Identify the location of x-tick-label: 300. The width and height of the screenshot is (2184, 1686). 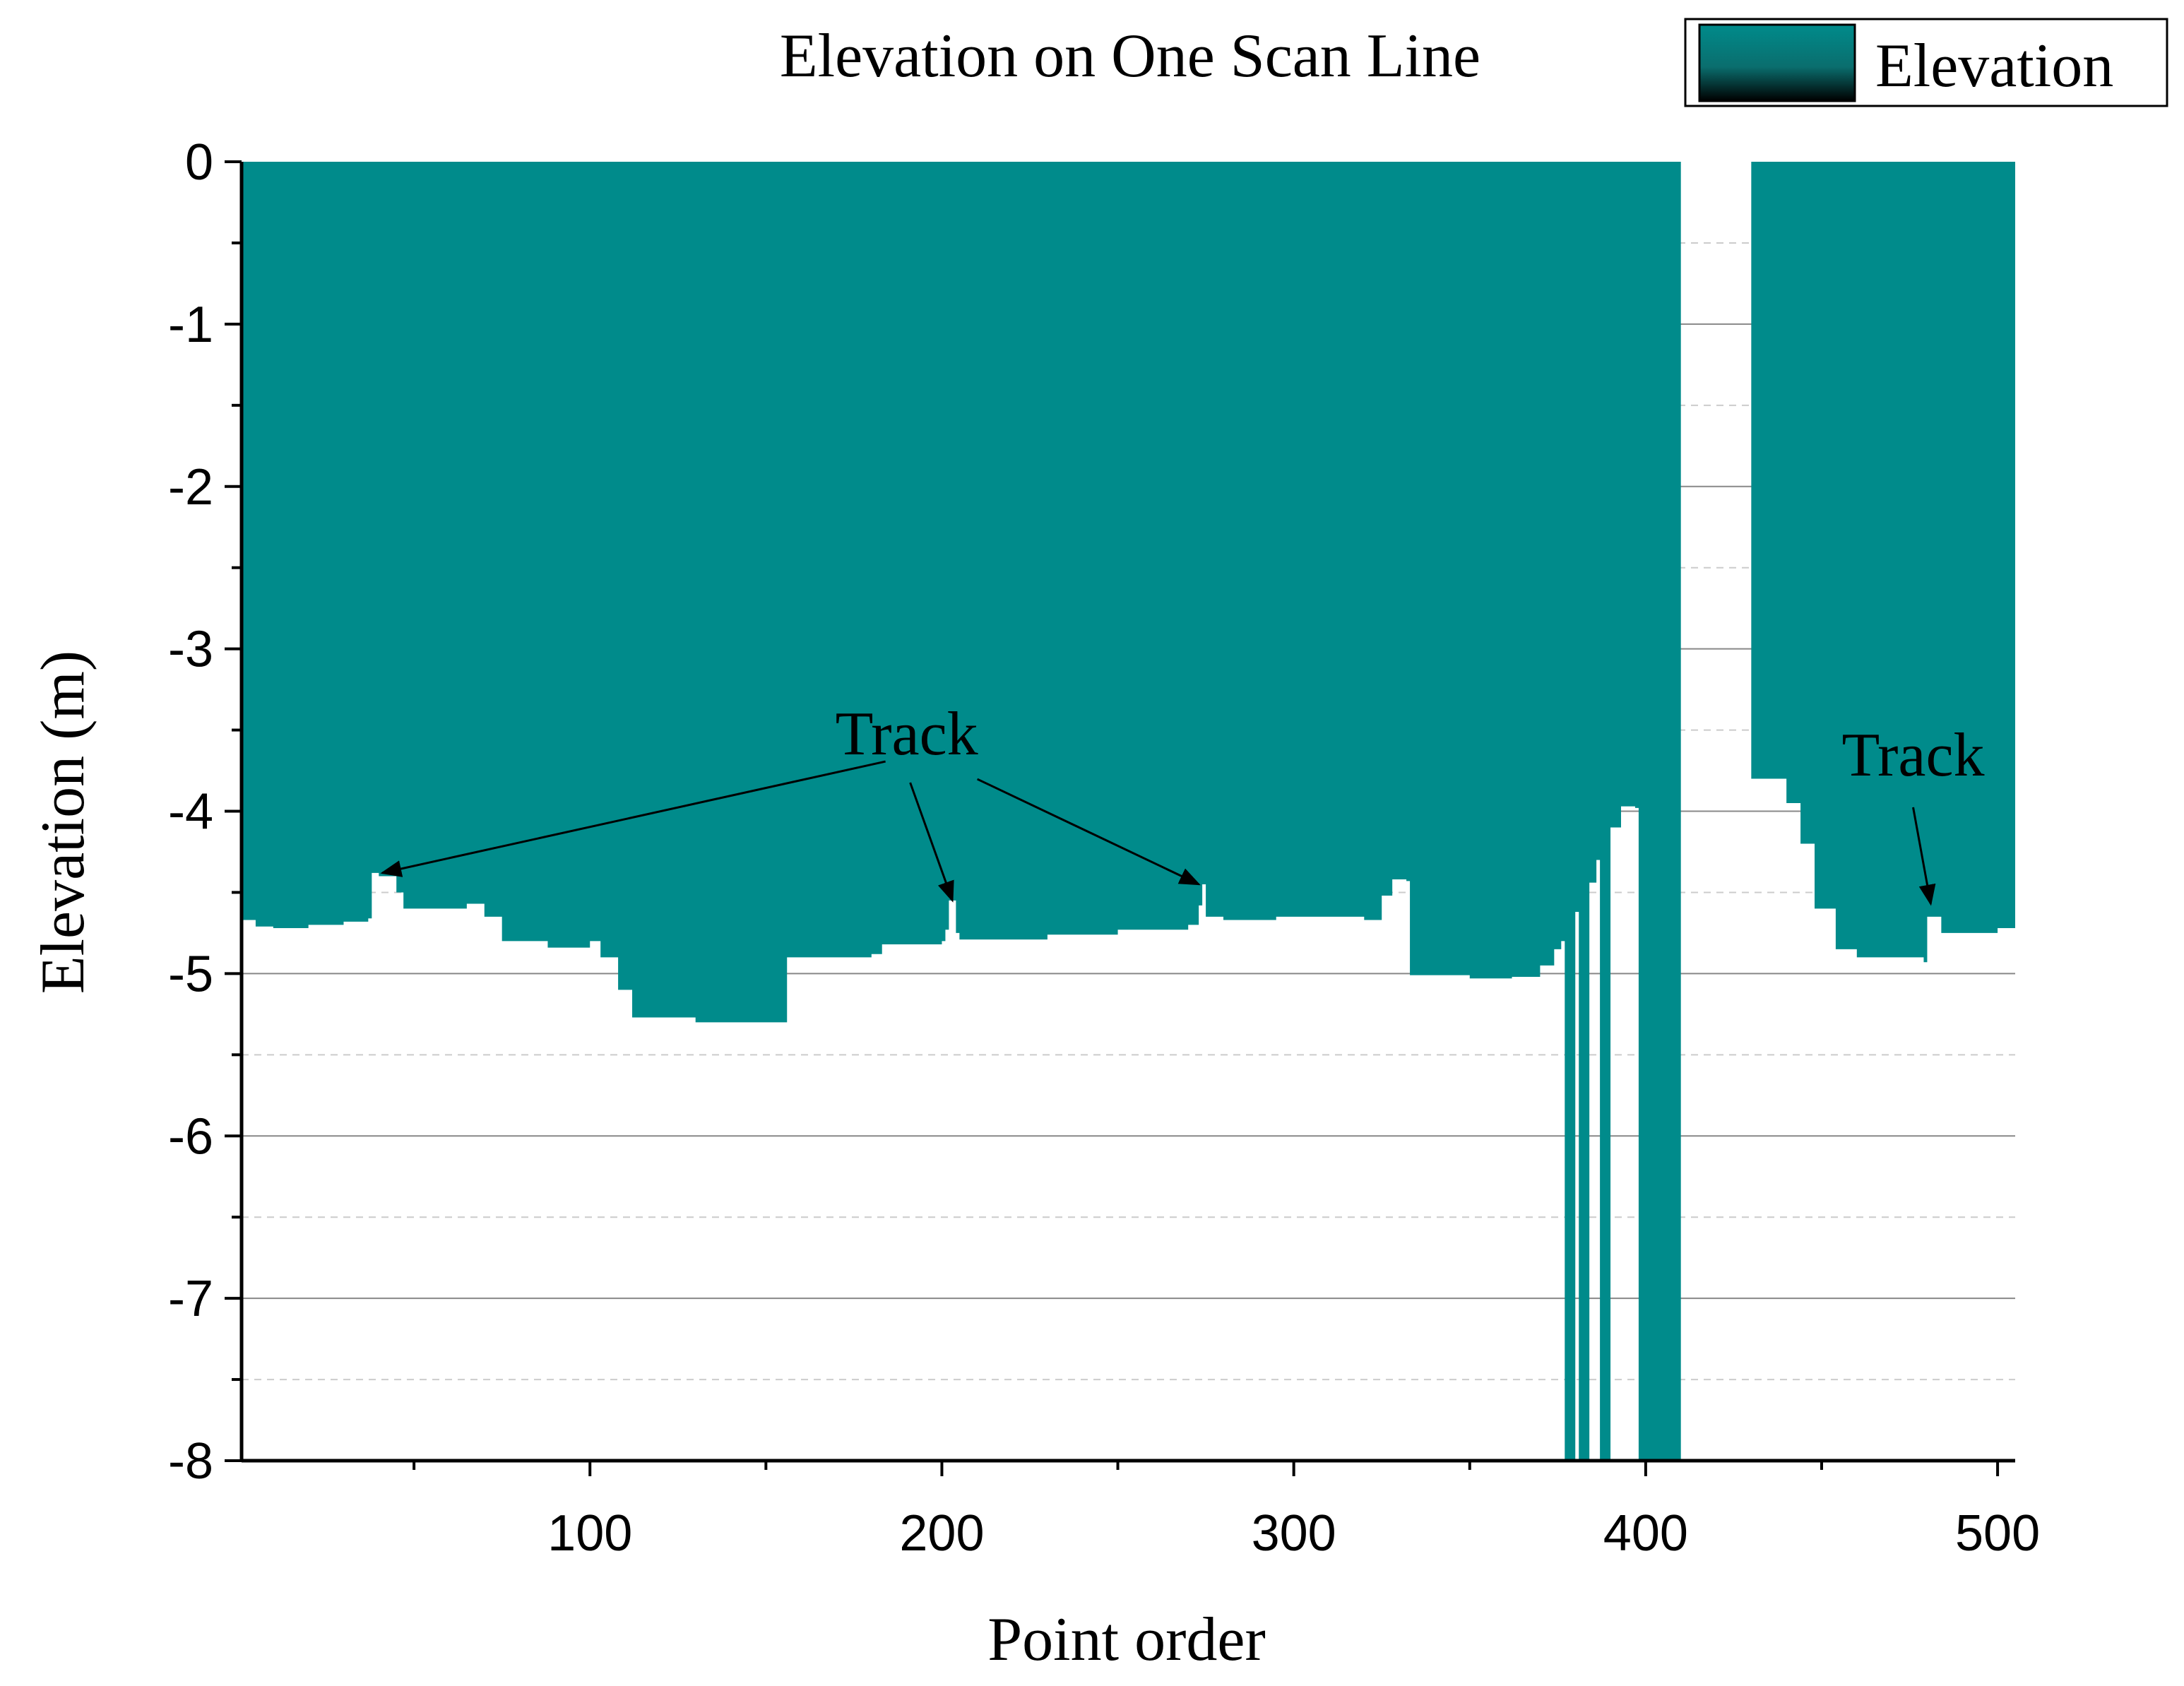
(1294, 1533).